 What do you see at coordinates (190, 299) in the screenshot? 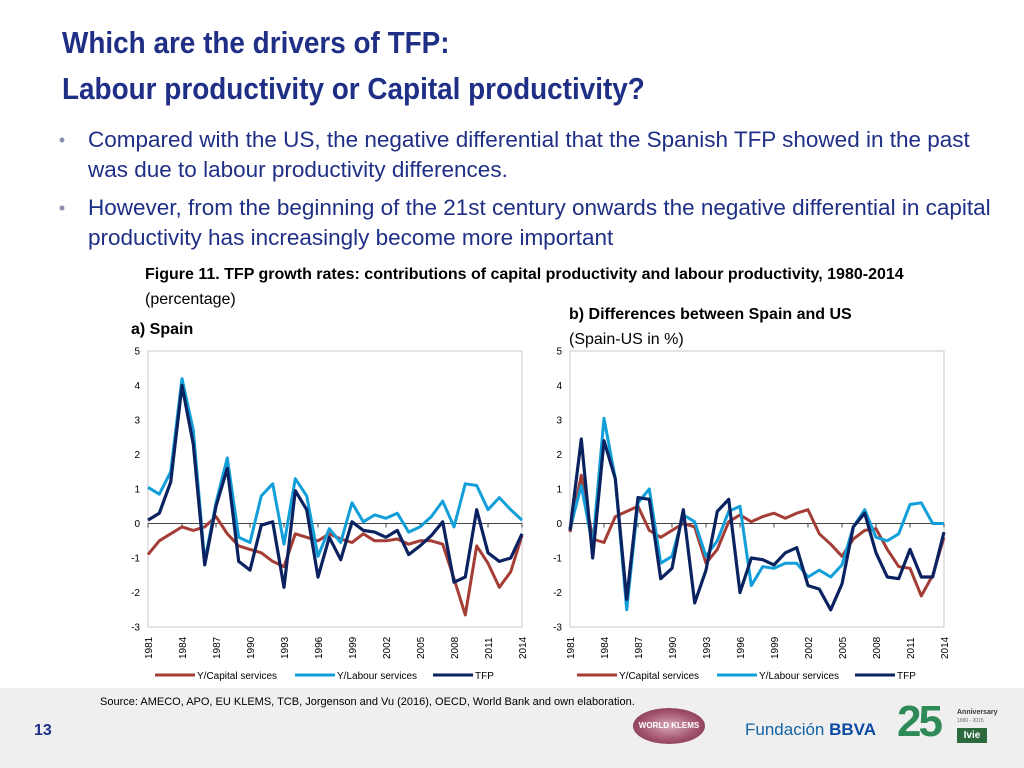
I see `figure-caption-rest: (percentage)` at bounding box center [190, 299].